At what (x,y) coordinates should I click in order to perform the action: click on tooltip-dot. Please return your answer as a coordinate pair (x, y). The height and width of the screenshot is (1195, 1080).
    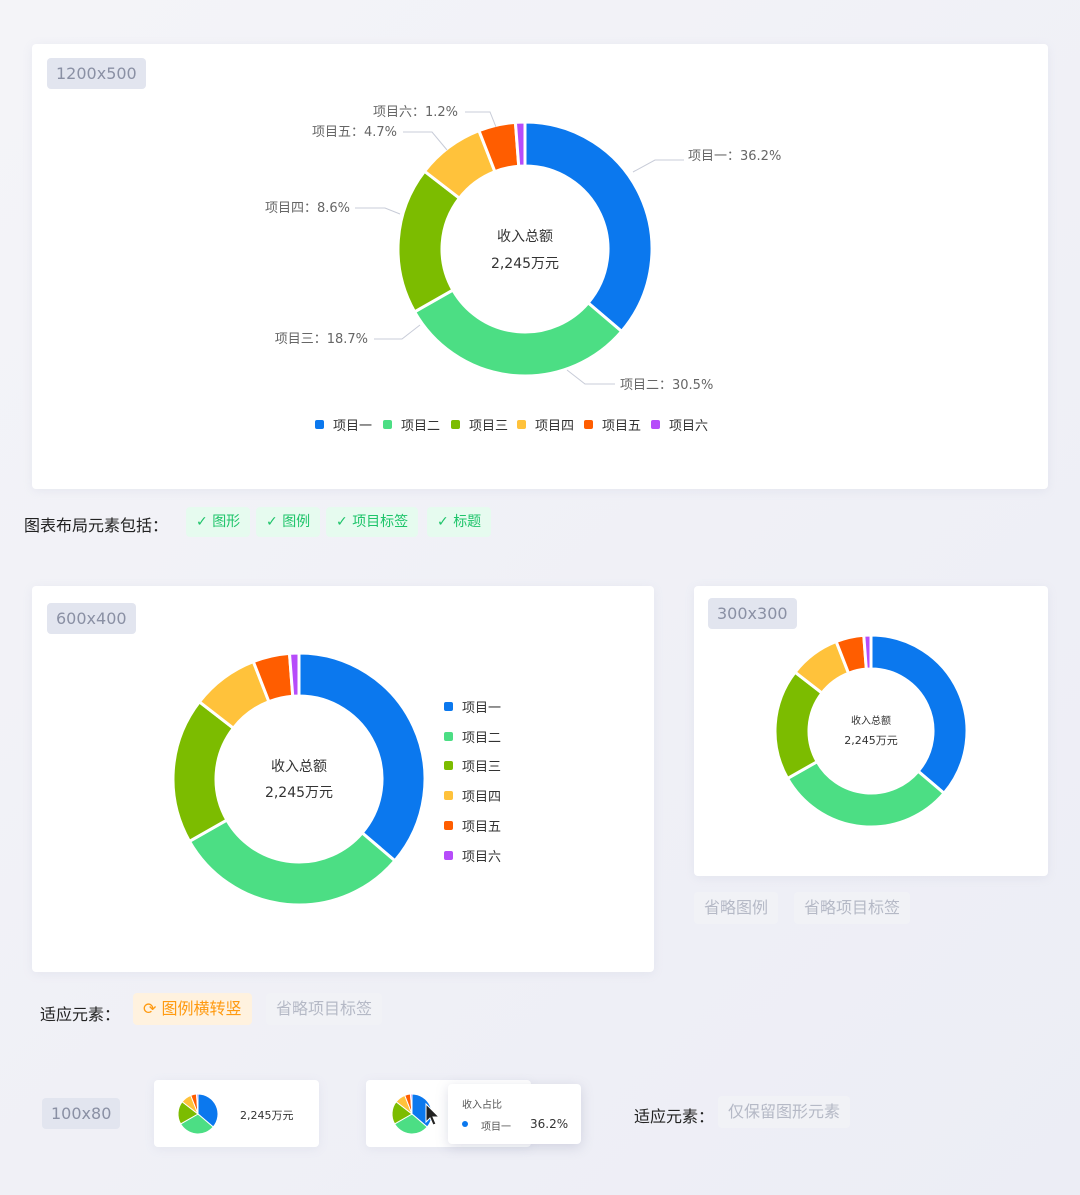
    Looking at the image, I should click on (465, 1124).